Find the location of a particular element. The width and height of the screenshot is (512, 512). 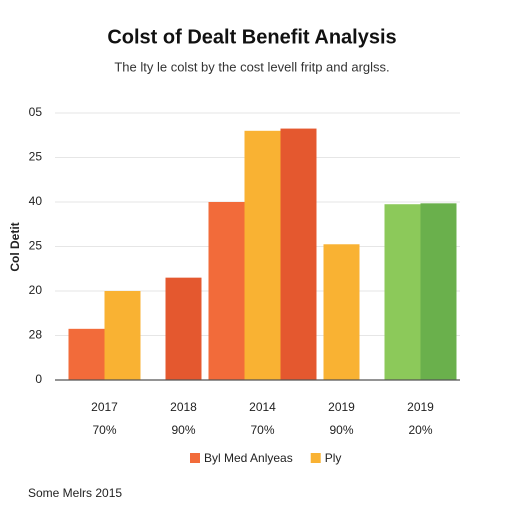

legend-label: Ply is located at coordinates (333, 458).